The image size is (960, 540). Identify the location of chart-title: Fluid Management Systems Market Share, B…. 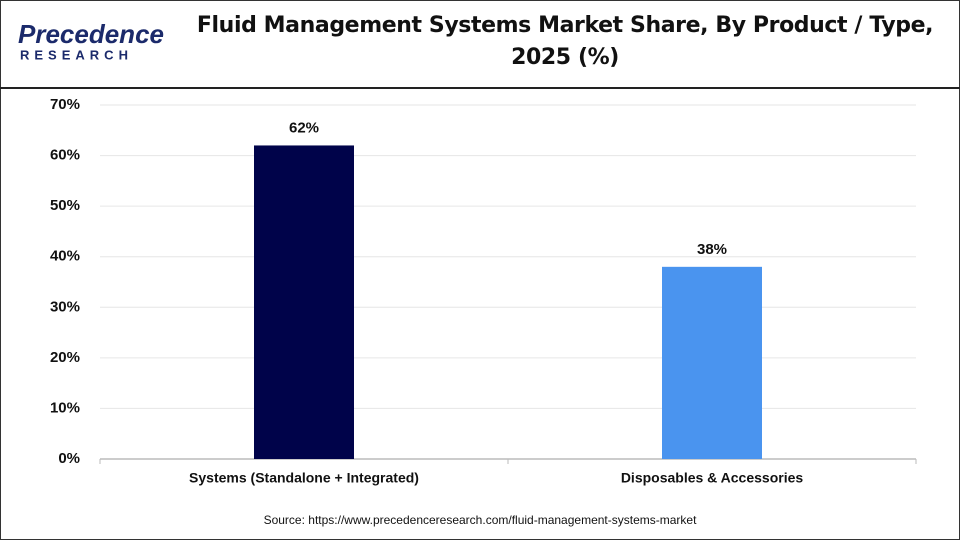
(565, 41).